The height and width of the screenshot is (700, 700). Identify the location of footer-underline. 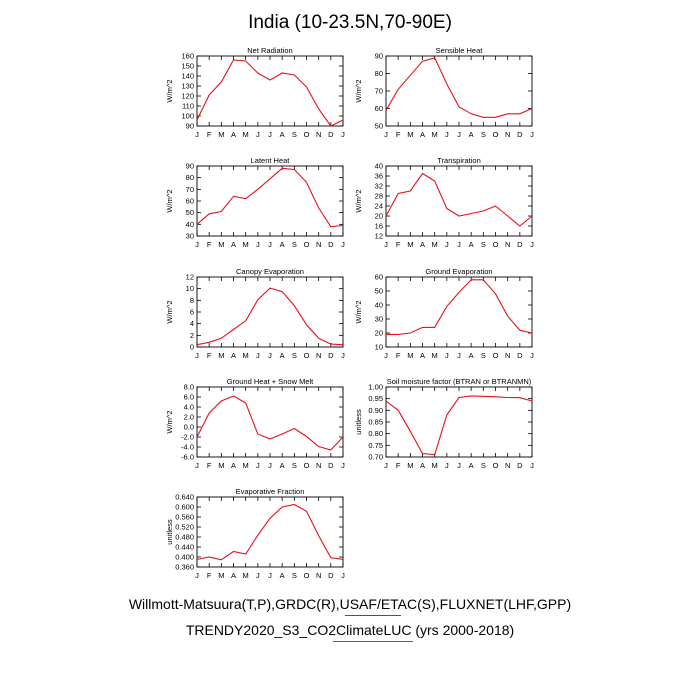
(373, 641).